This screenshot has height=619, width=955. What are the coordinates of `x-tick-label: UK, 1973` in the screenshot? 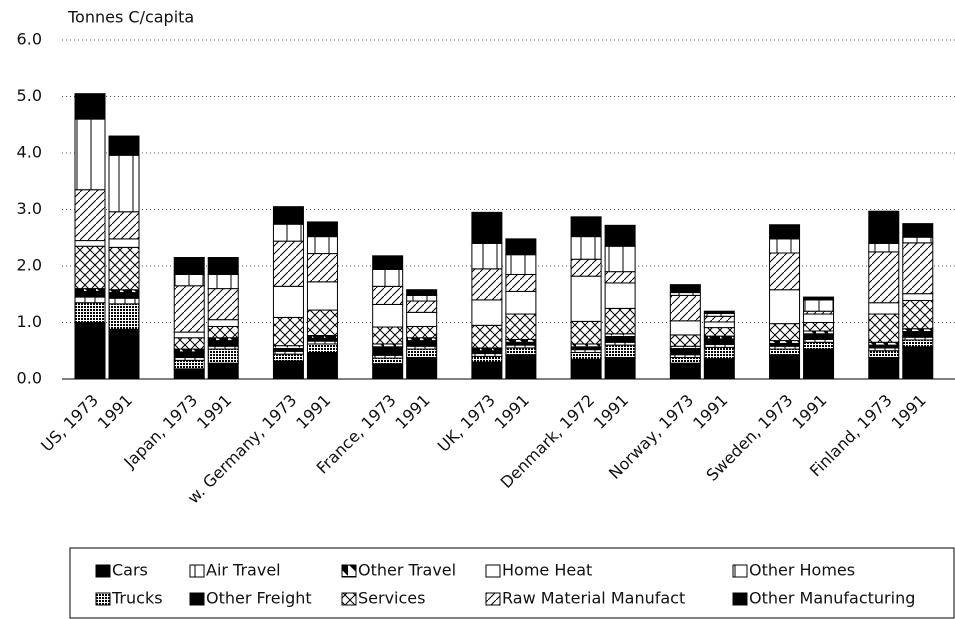 It's located at (466, 423).